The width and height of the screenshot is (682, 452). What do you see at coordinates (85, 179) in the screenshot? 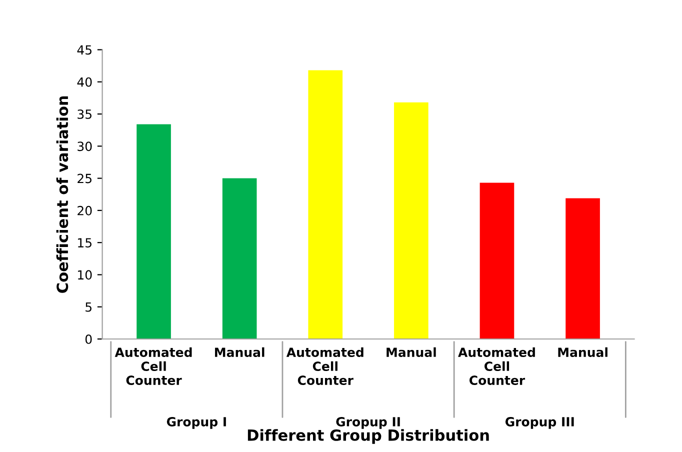
I see `y-tick-label: 25` at bounding box center [85, 179].